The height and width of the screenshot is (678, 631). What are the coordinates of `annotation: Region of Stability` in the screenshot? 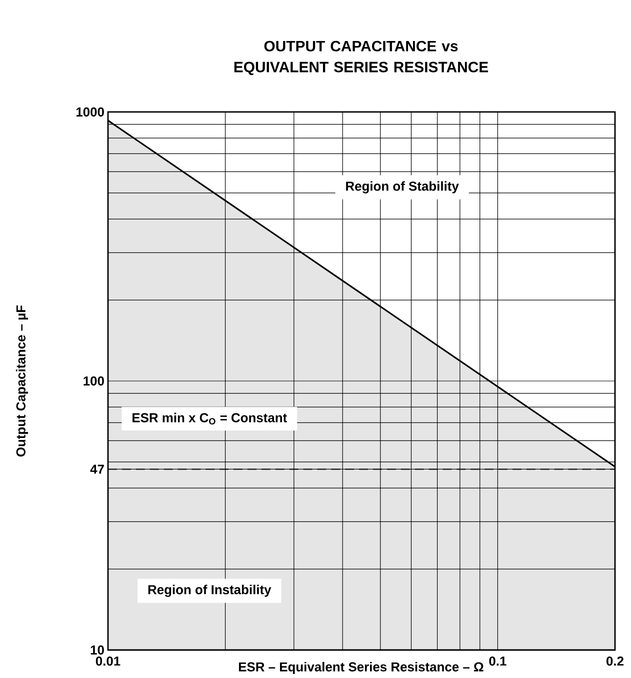 It's located at (402, 187).